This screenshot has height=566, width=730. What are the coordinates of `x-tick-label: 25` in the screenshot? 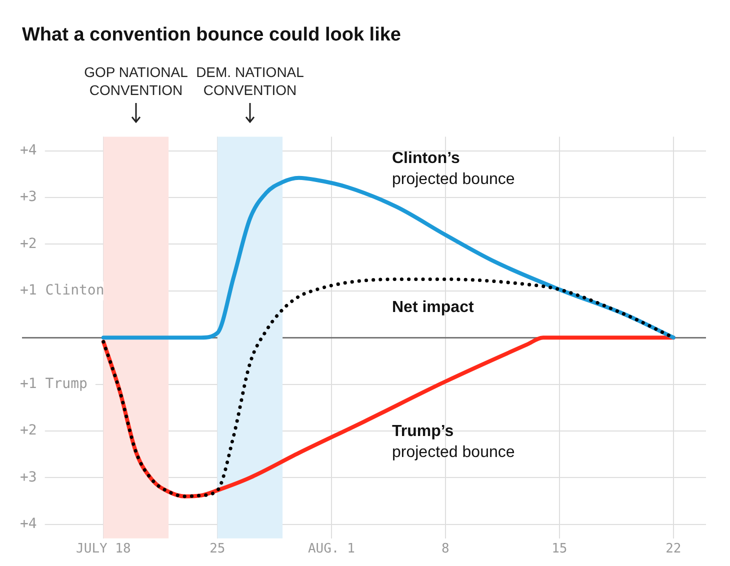 It's located at (218, 549).